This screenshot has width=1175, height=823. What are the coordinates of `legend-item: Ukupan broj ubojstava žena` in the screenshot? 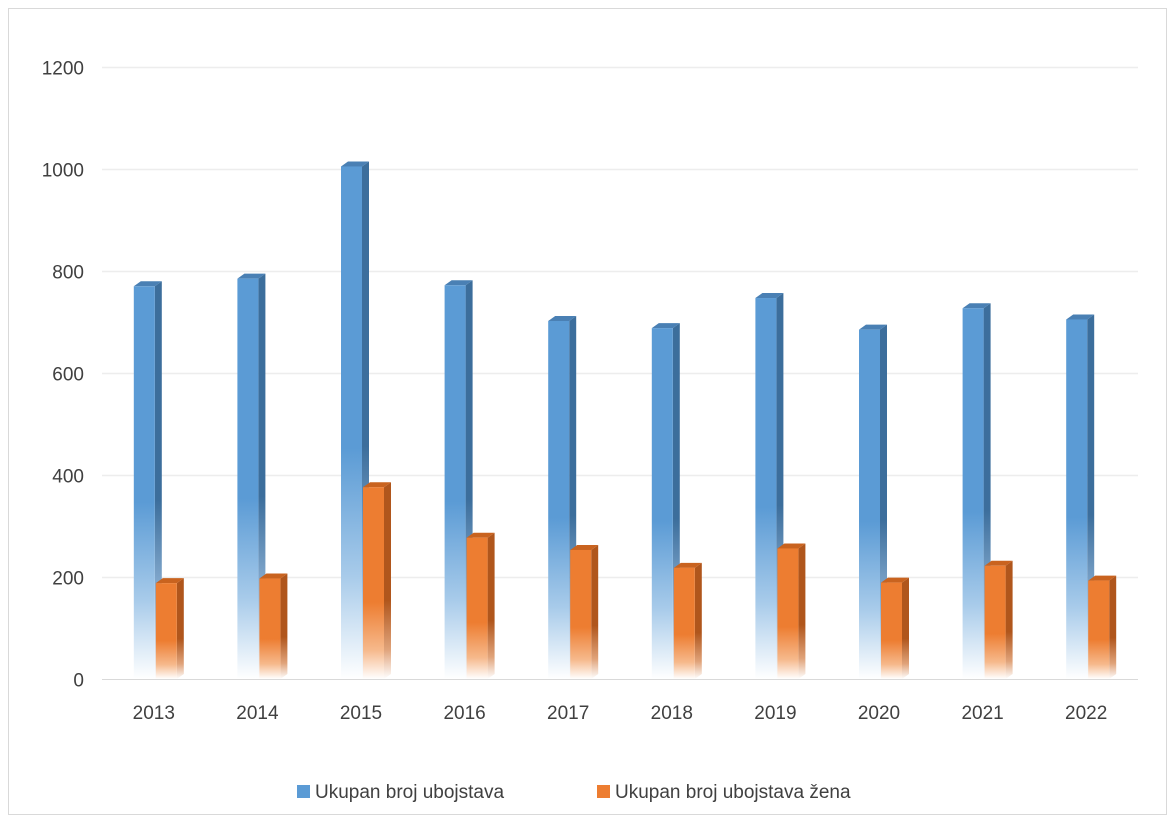 It's located at (724, 792).